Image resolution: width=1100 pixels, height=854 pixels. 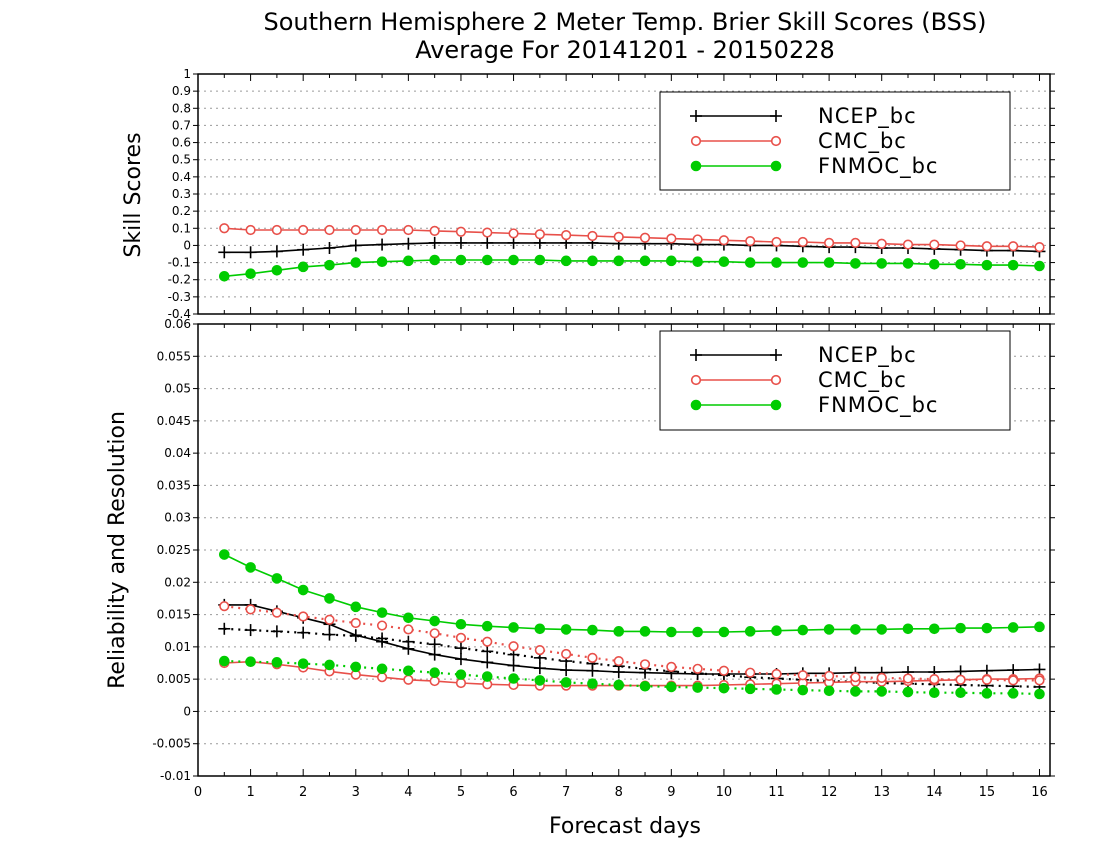 What do you see at coordinates (177, 453) in the screenshot?
I see `bottom-ytick-label: 0.04` at bounding box center [177, 453].